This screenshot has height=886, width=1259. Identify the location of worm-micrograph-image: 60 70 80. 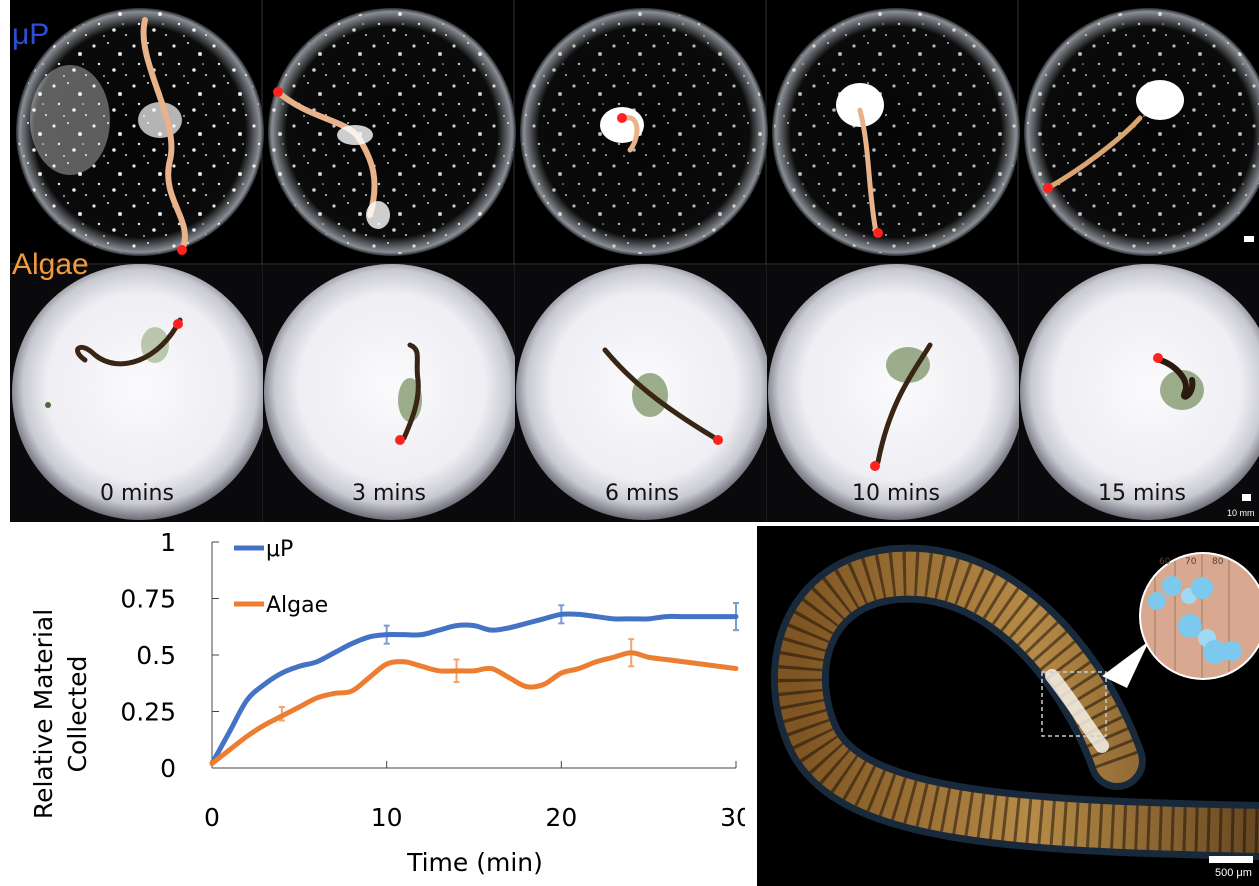
(1014, 703).